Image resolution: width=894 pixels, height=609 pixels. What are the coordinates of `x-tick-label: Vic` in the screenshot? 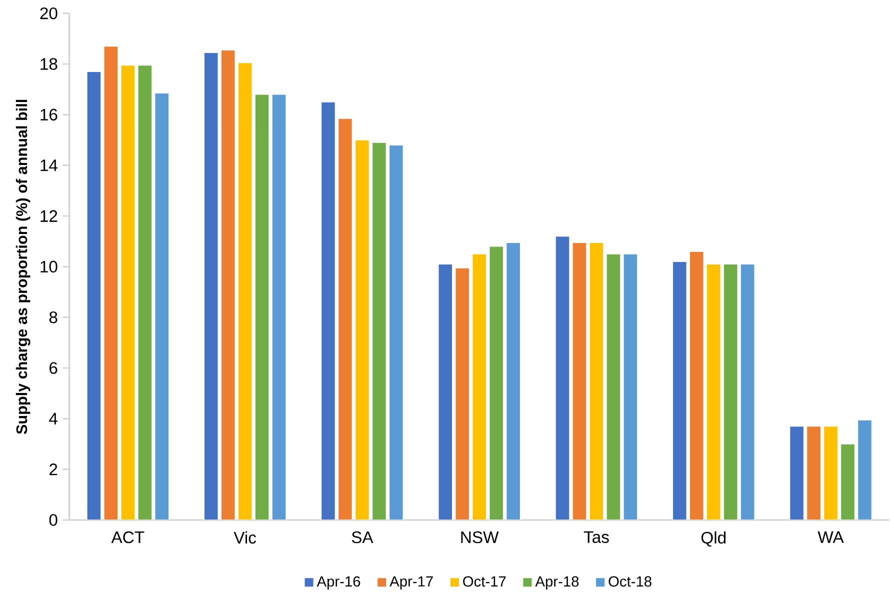 It's located at (245, 537).